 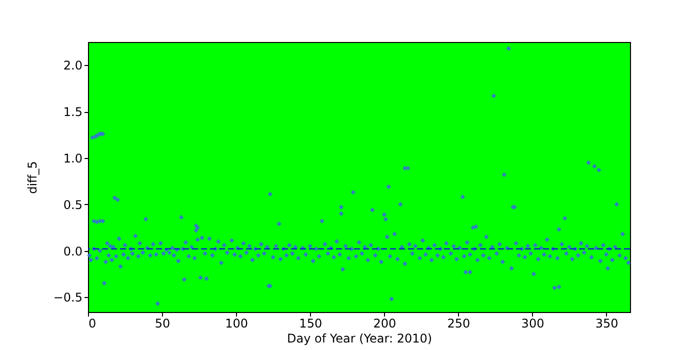 What do you see at coordinates (458, 323) in the screenshot?
I see `x-tick-label: 250` at bounding box center [458, 323].